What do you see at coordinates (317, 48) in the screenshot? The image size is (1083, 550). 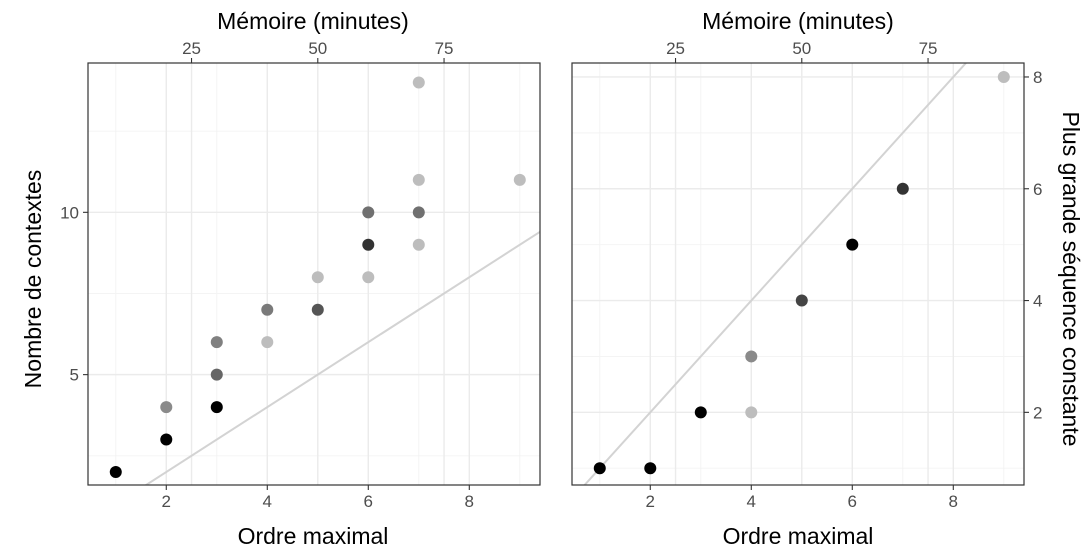 I see `left-x2-tick-label: 50` at bounding box center [317, 48].